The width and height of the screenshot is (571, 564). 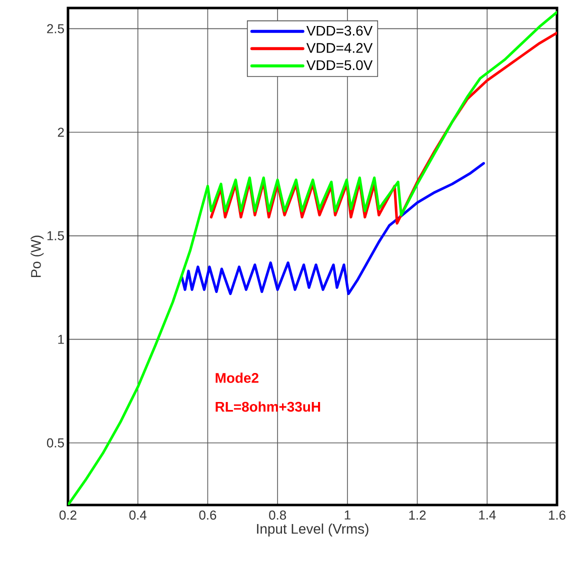 What do you see at coordinates (55, 29) in the screenshot?
I see `y-tick-label: 2.5` at bounding box center [55, 29].